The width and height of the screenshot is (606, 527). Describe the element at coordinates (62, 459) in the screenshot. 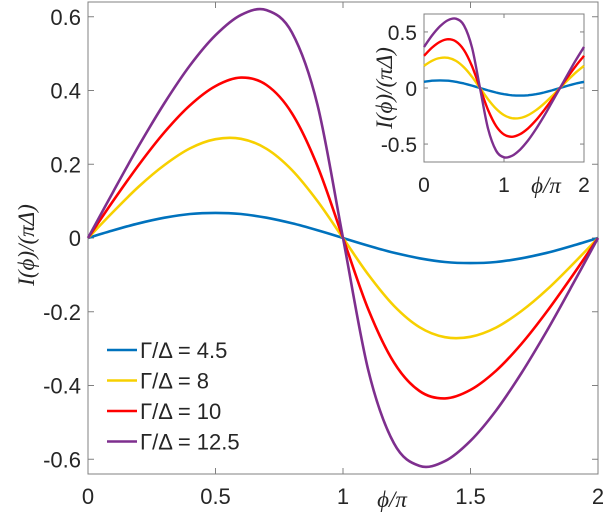

I see `y-tick-label: -0.6` at that location.